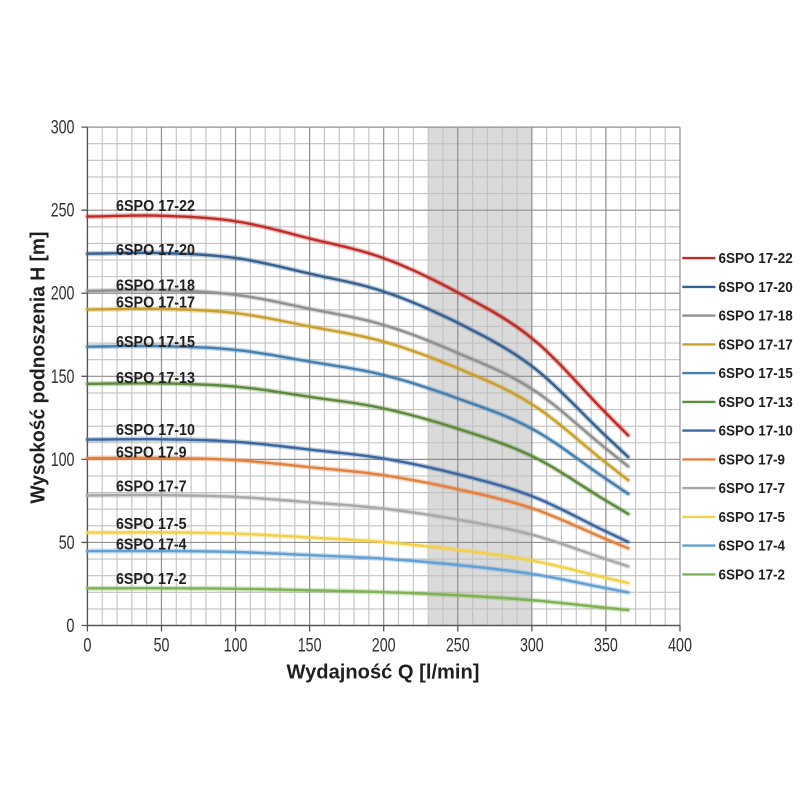 This screenshot has height=800, width=800. What do you see at coordinates (606, 646) in the screenshot?
I see `svg-text: 350` at bounding box center [606, 646].